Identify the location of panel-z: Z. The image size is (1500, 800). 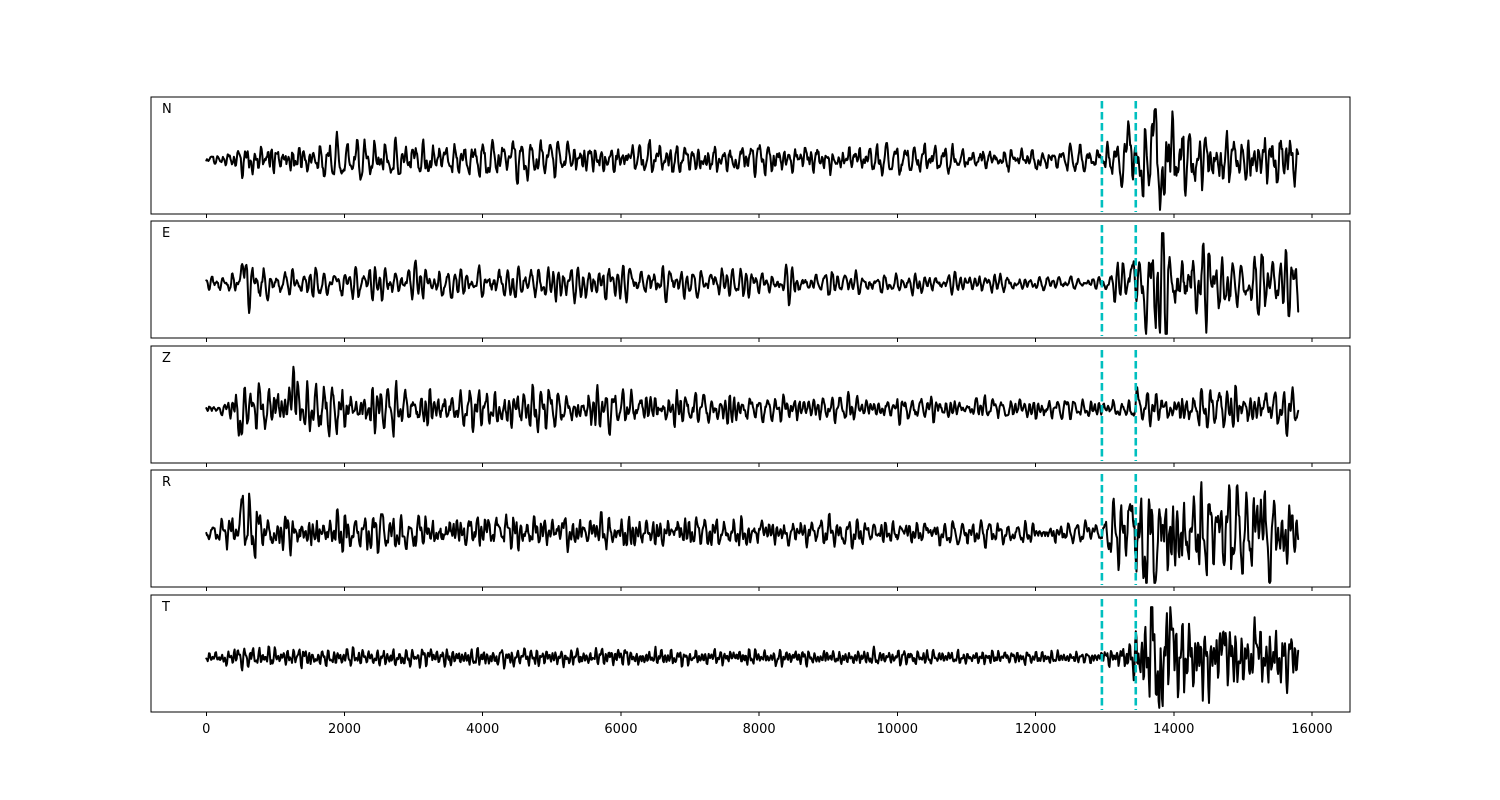
(750, 406).